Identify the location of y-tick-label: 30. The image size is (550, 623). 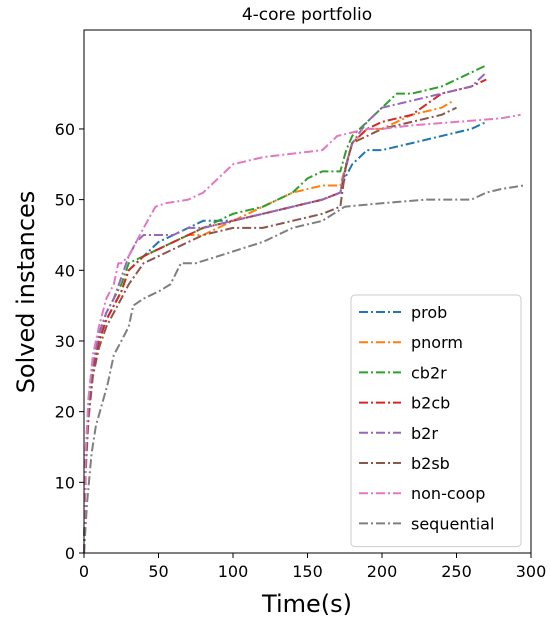
(65, 341).